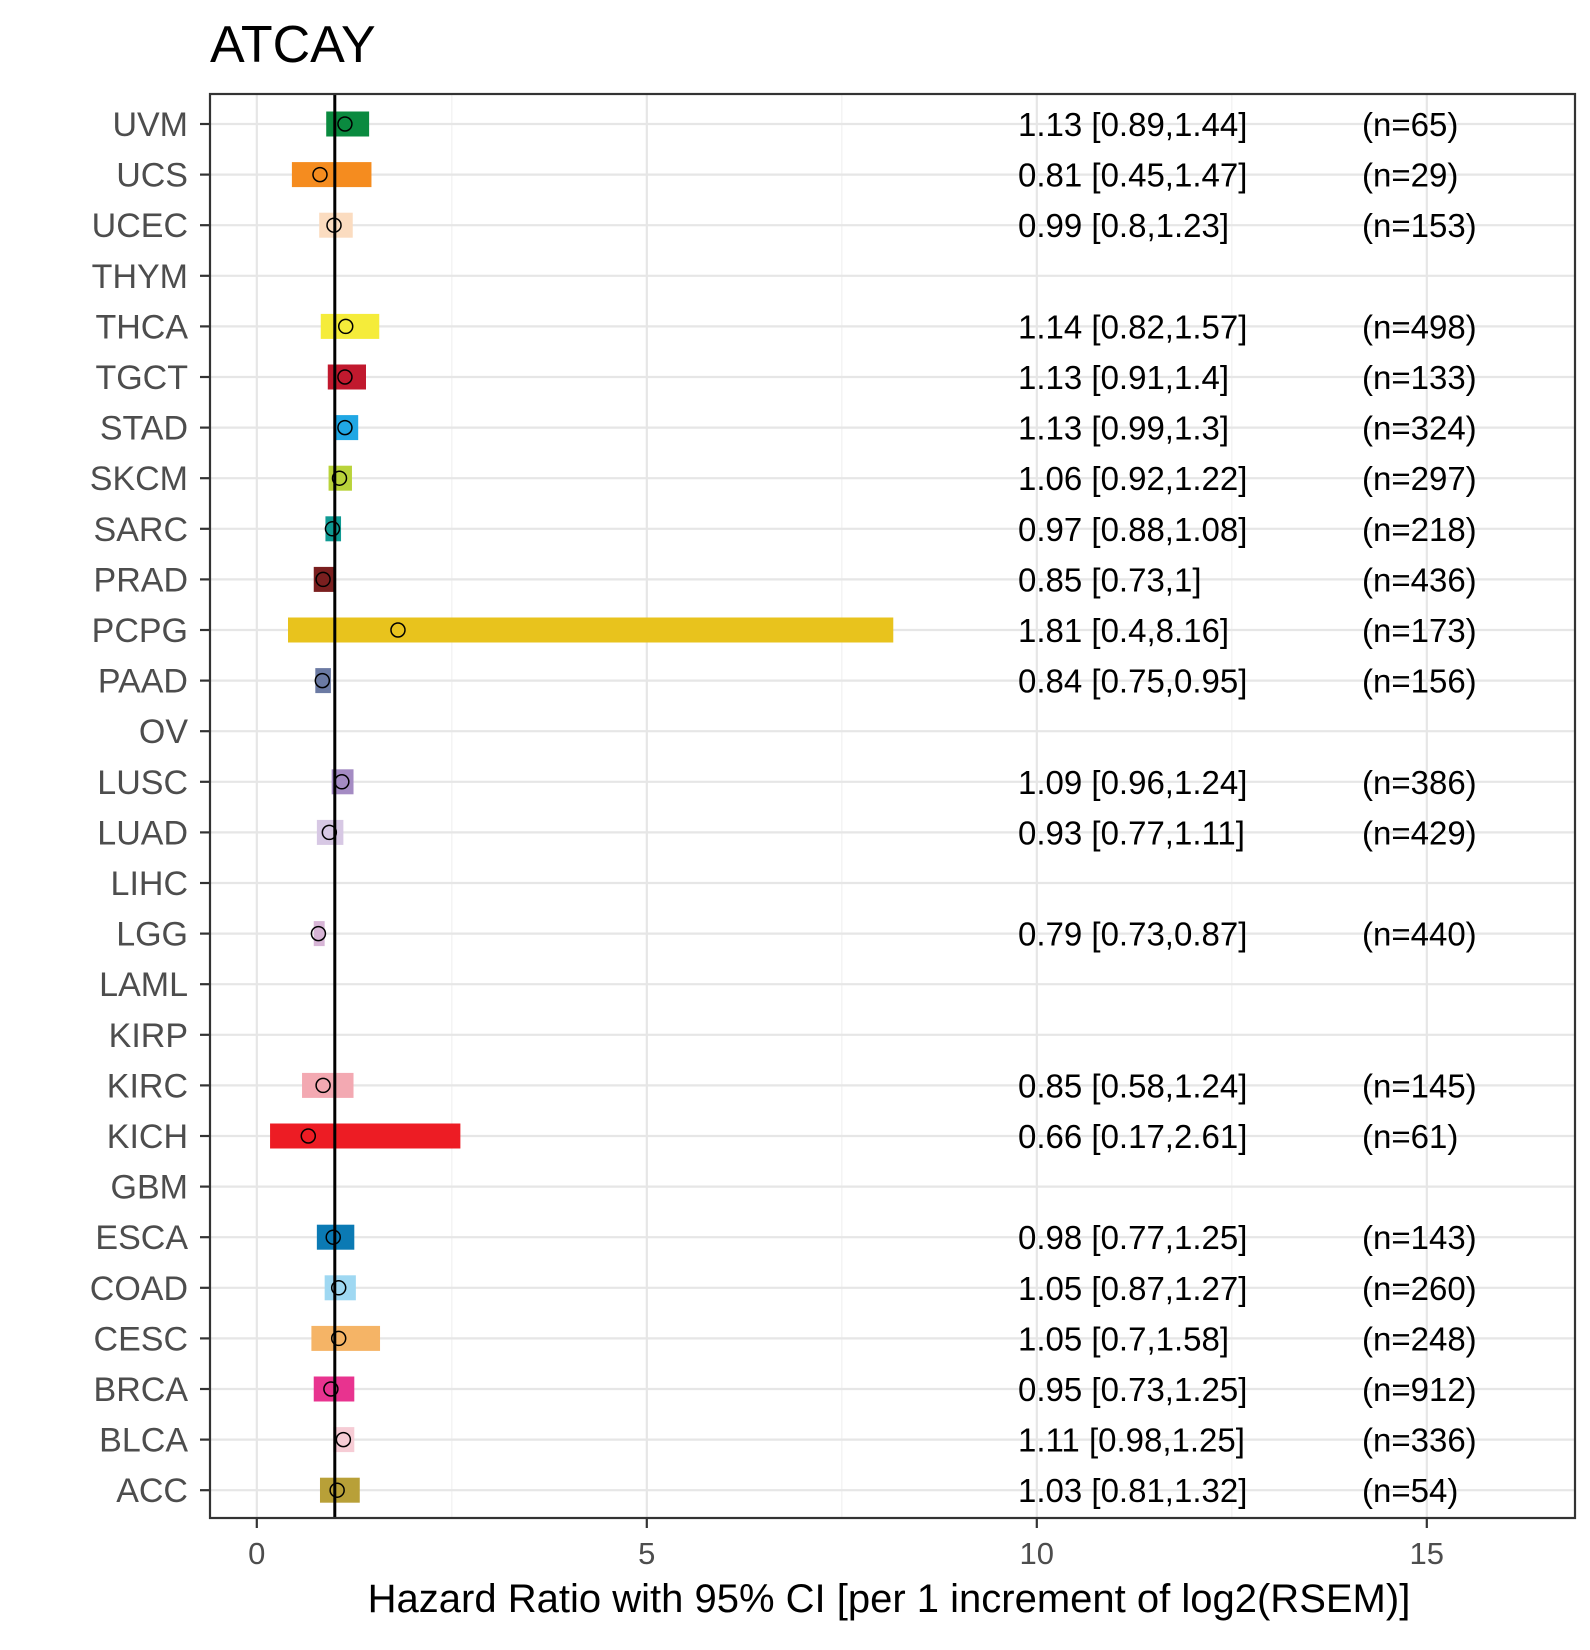 This screenshot has height=1650, width=1590. I want to click on ci-bar-thca, so click(350, 326).